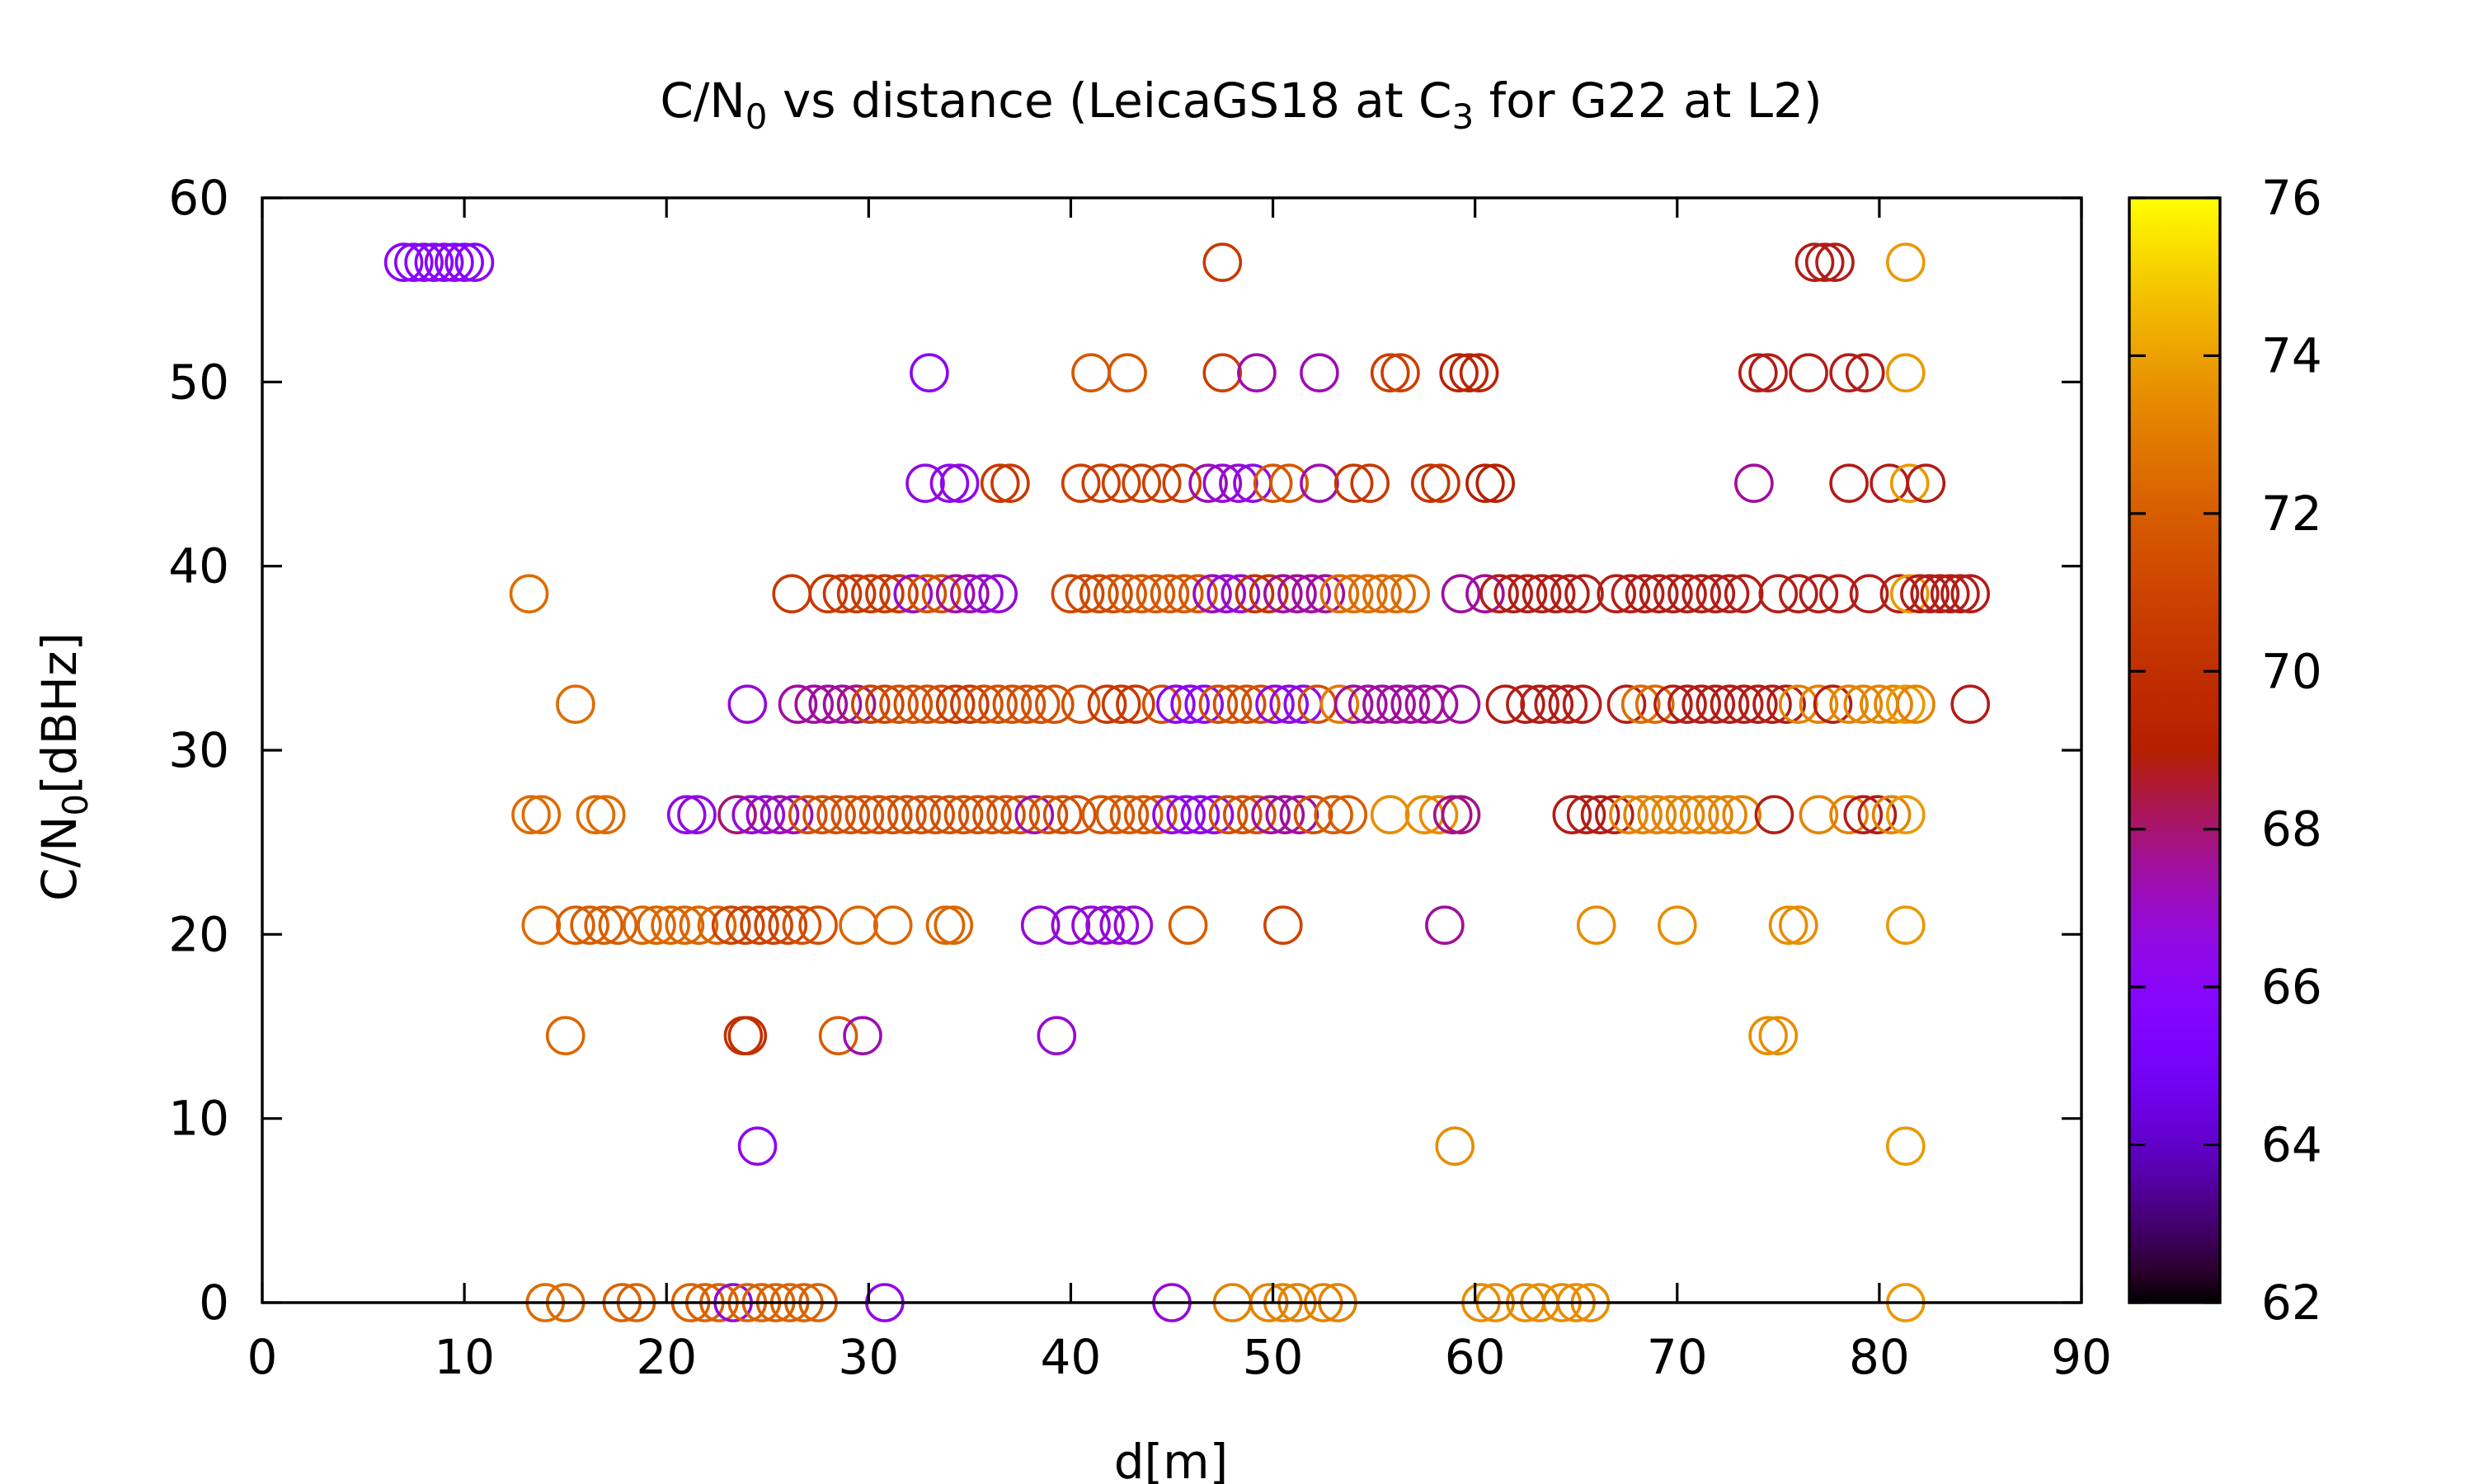 This screenshot has height=1484, width=2474. Describe the element at coordinates (198, 1119) in the screenshot. I see `y-tick-label: 10` at that location.